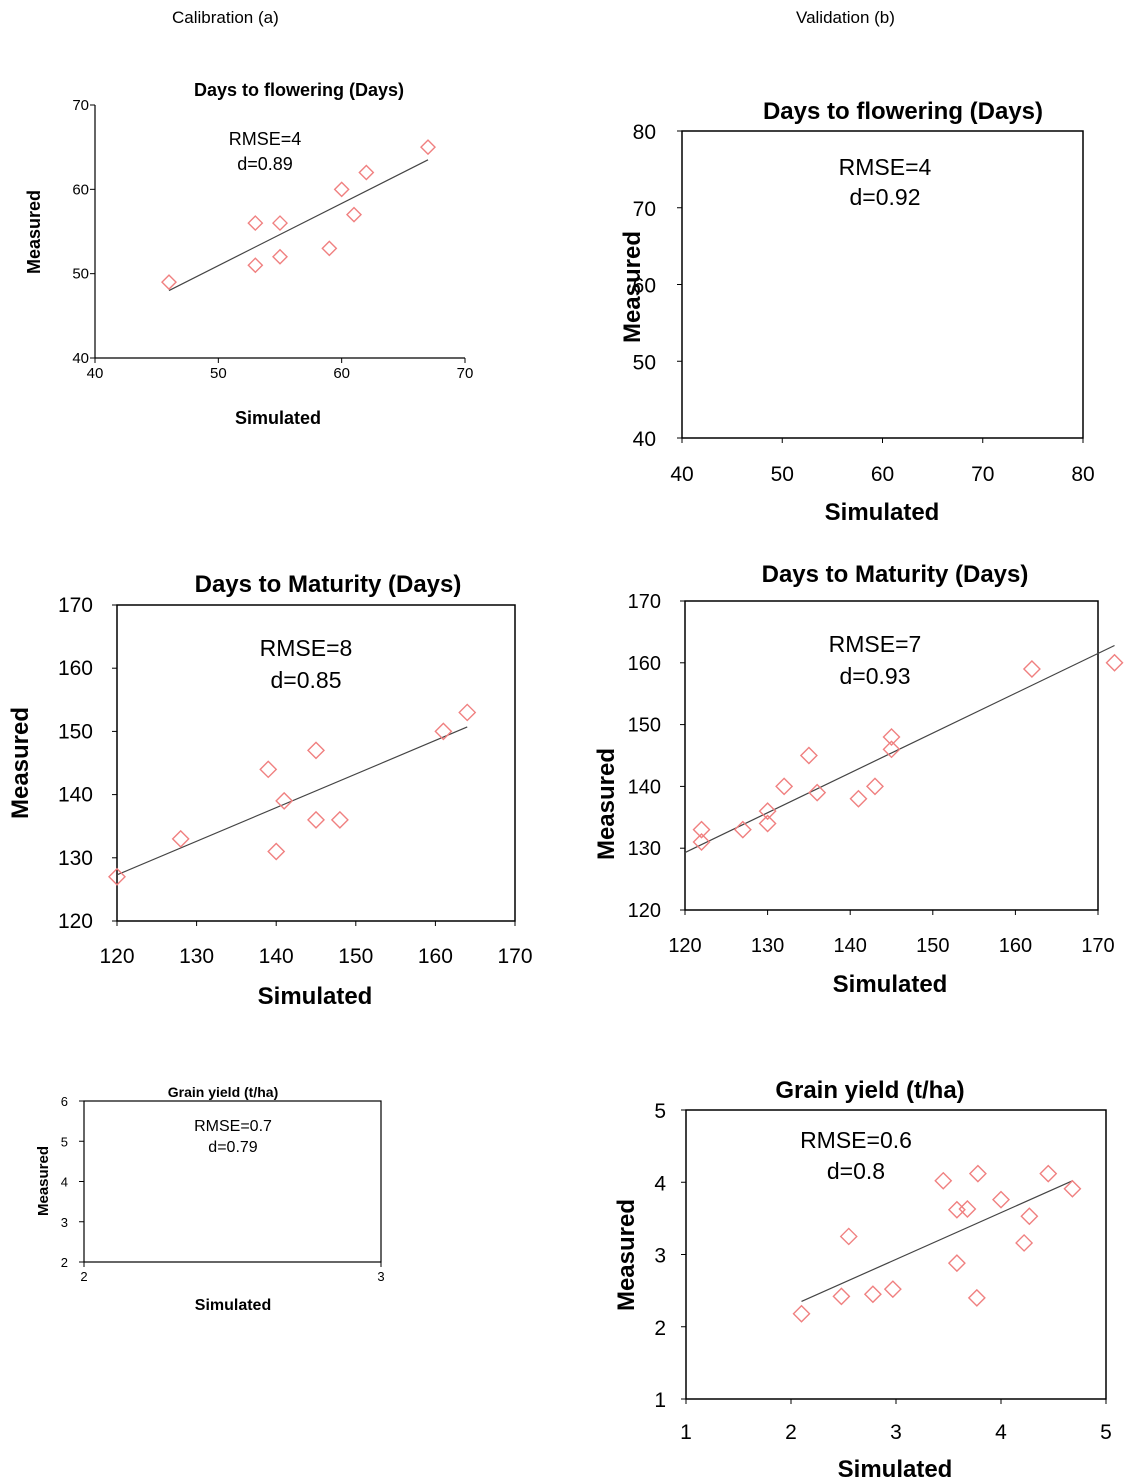 The width and height of the screenshot is (1125, 1483). Describe the element at coordinates (644, 726) in the screenshot. I see `maturity-validation-y-tick-label: 150` at that location.